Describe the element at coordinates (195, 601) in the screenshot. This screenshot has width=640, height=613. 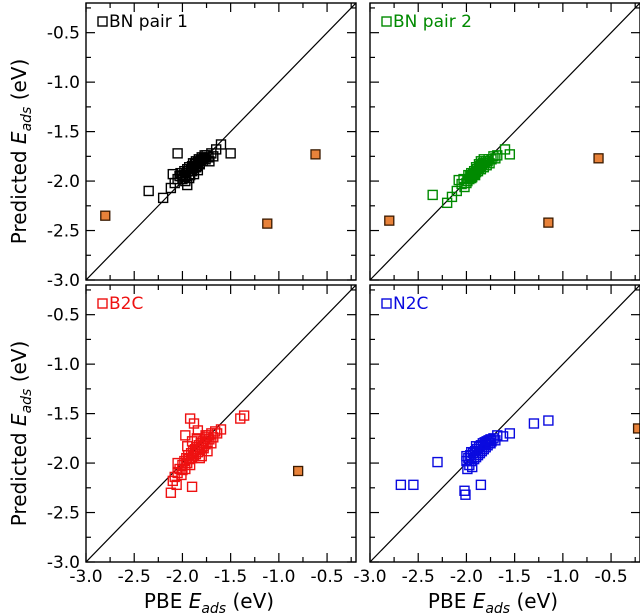
I see `x-axis-label-symbol: E` at that location.